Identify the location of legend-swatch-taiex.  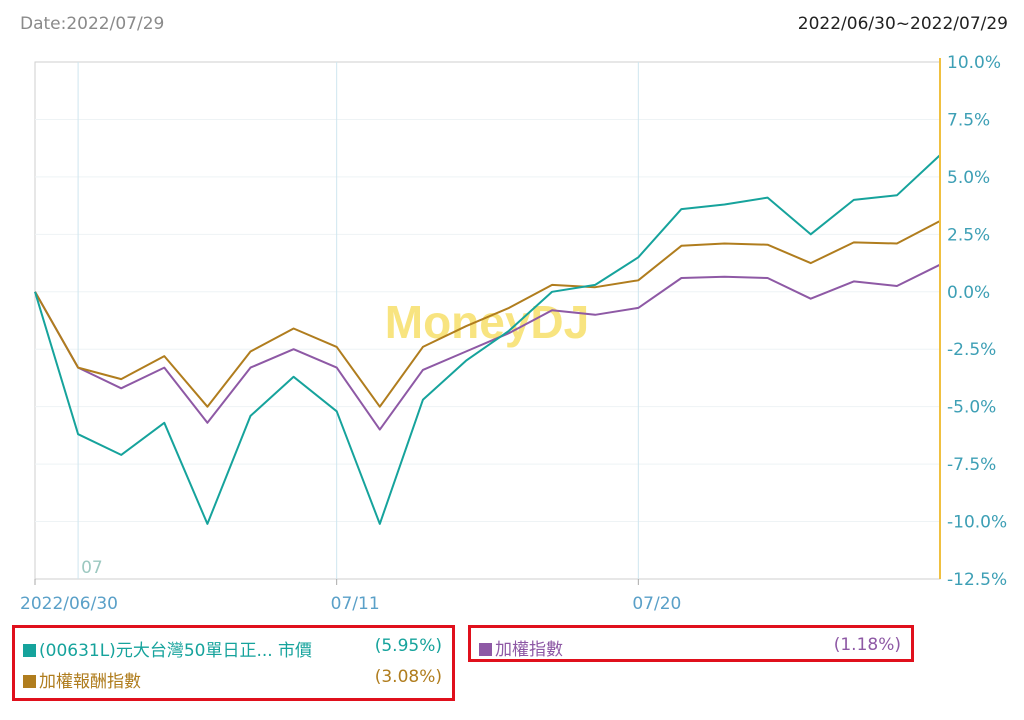
(485, 649).